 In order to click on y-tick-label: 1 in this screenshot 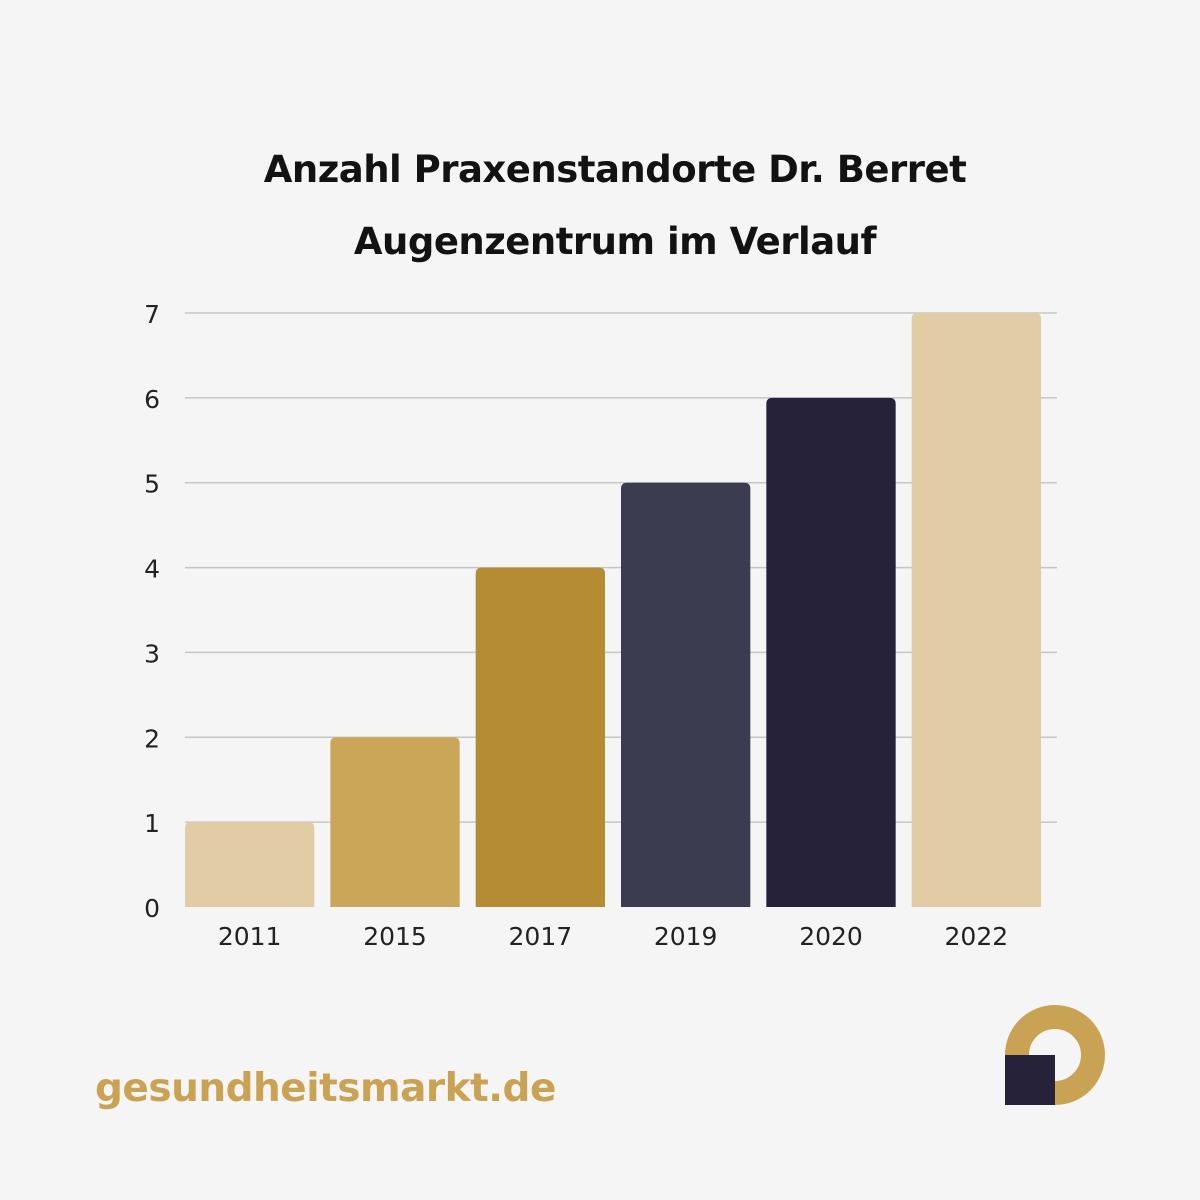, I will do `click(152, 823)`.